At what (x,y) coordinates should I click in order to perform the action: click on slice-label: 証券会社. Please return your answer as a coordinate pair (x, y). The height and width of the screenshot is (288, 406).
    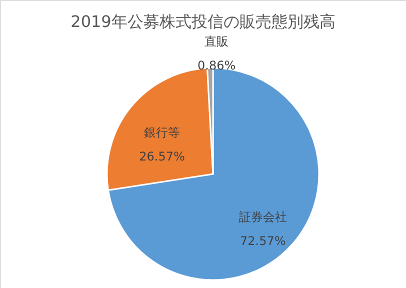
    Looking at the image, I should click on (262, 217).